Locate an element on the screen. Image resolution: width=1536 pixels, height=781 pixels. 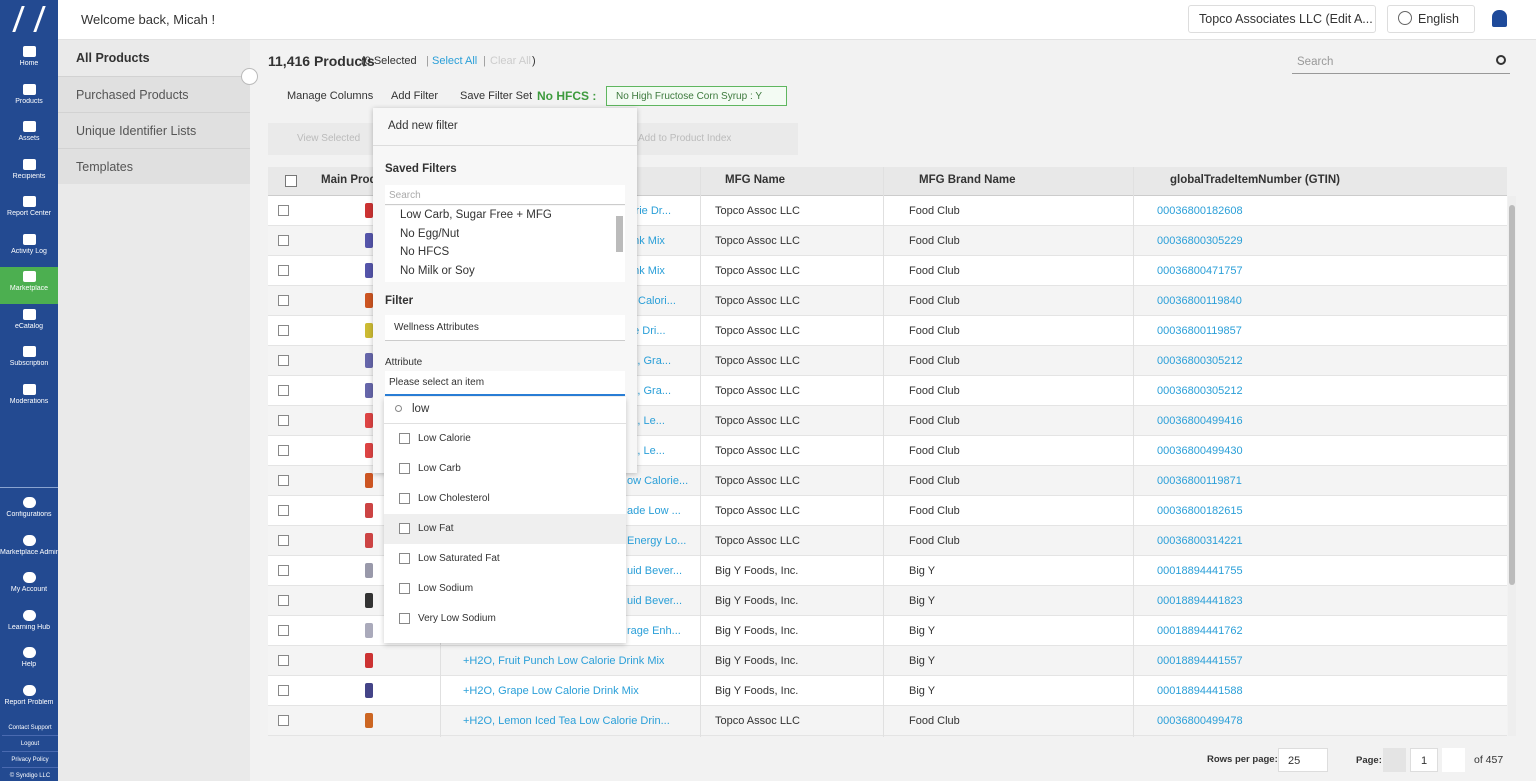
option-label: Low Fat is located at coordinates (436, 528).